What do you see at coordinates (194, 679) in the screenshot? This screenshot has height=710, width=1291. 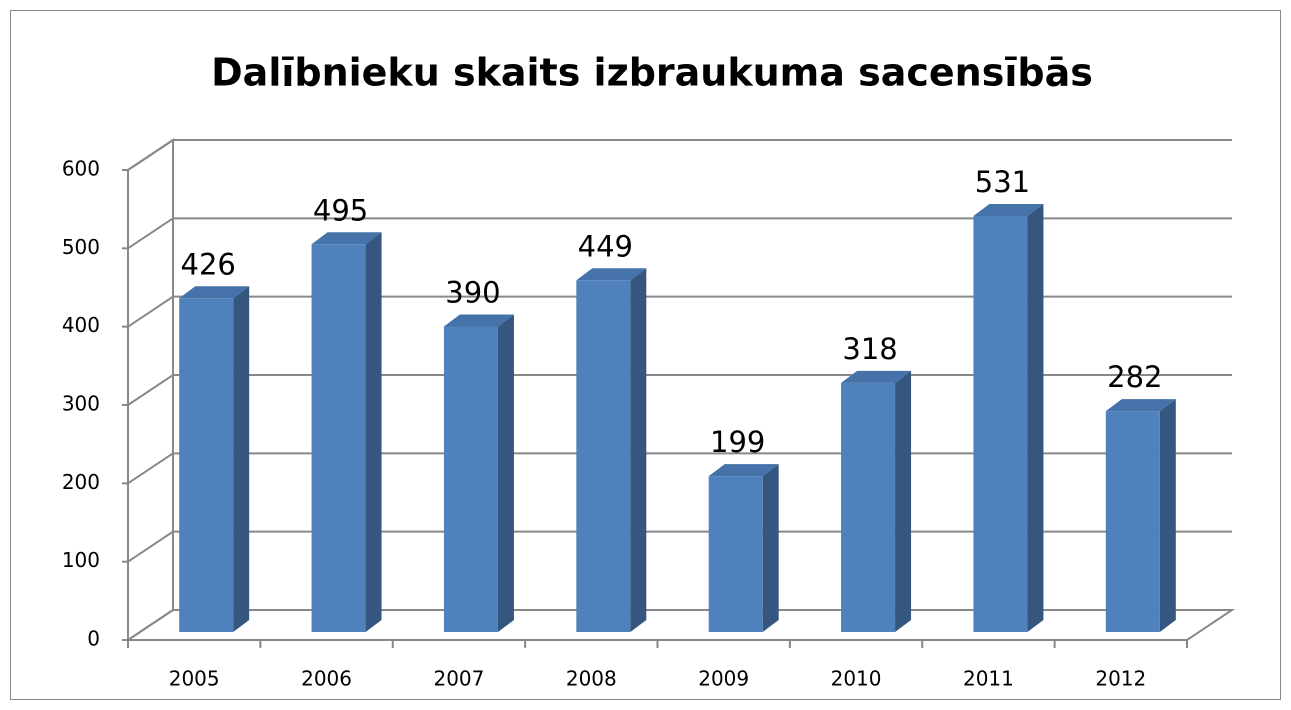 I see `x-tick-label: 2005` at bounding box center [194, 679].